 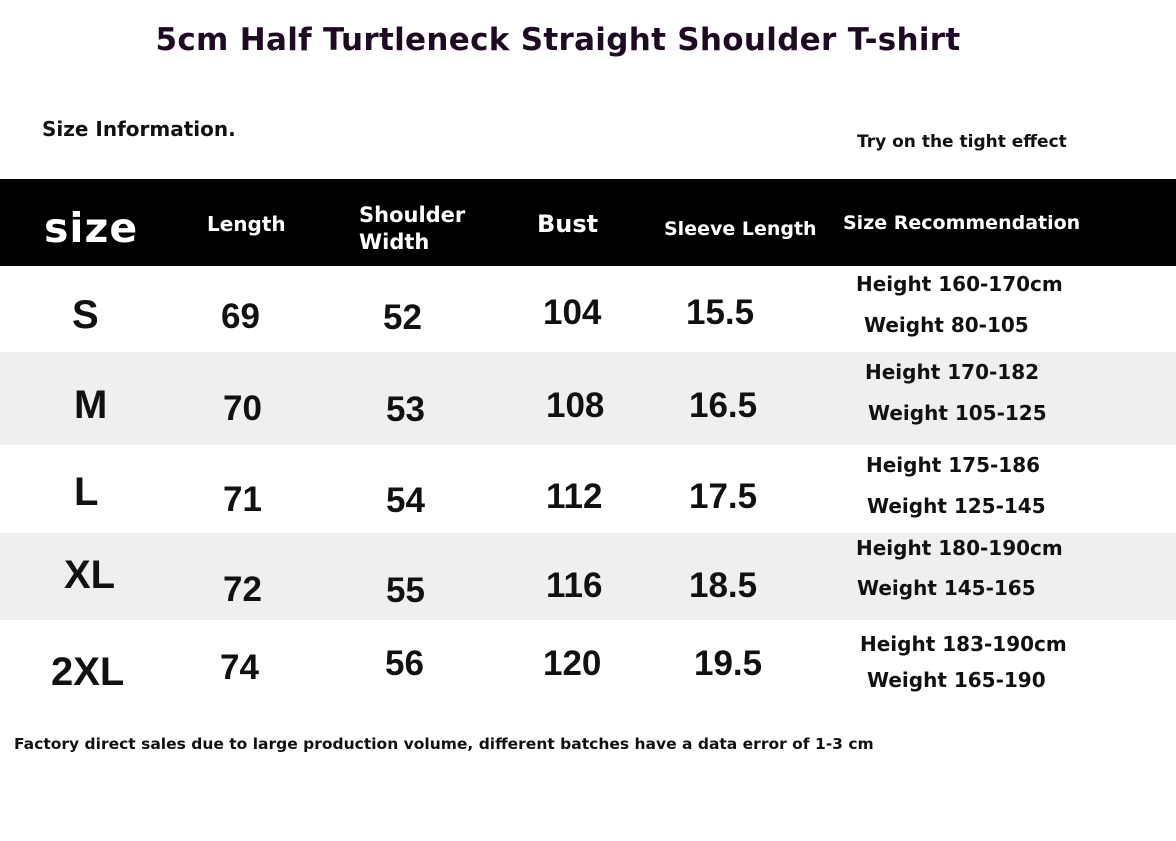 What do you see at coordinates (405, 590) in the screenshot?
I see `shoulder-width-cell: 55` at bounding box center [405, 590].